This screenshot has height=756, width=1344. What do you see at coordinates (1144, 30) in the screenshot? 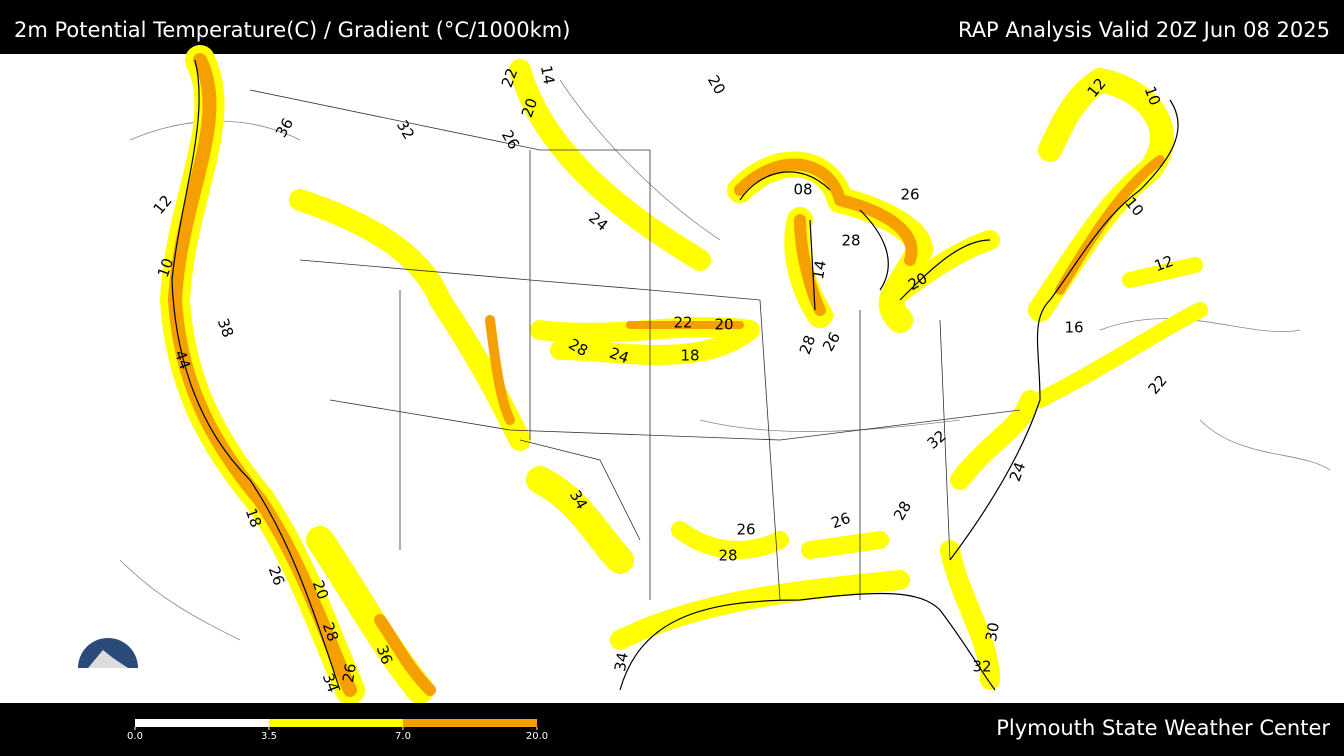
I see `valid-time: RAP Analysis Valid 20Z Jun 08 2025` at bounding box center [1144, 30].